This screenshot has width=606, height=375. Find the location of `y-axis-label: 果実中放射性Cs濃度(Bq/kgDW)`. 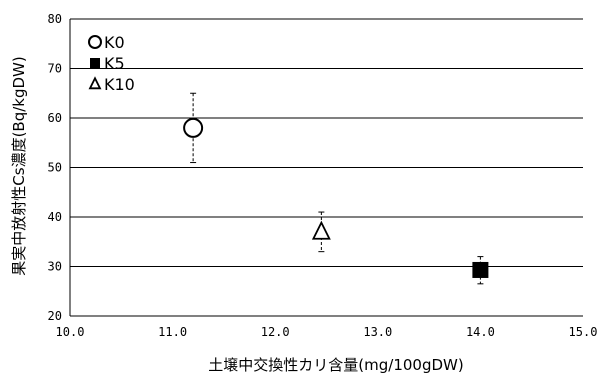

y-axis-label: 果実中放射性Cs濃度(Bq/kgDW) is located at coordinates (19, 165).